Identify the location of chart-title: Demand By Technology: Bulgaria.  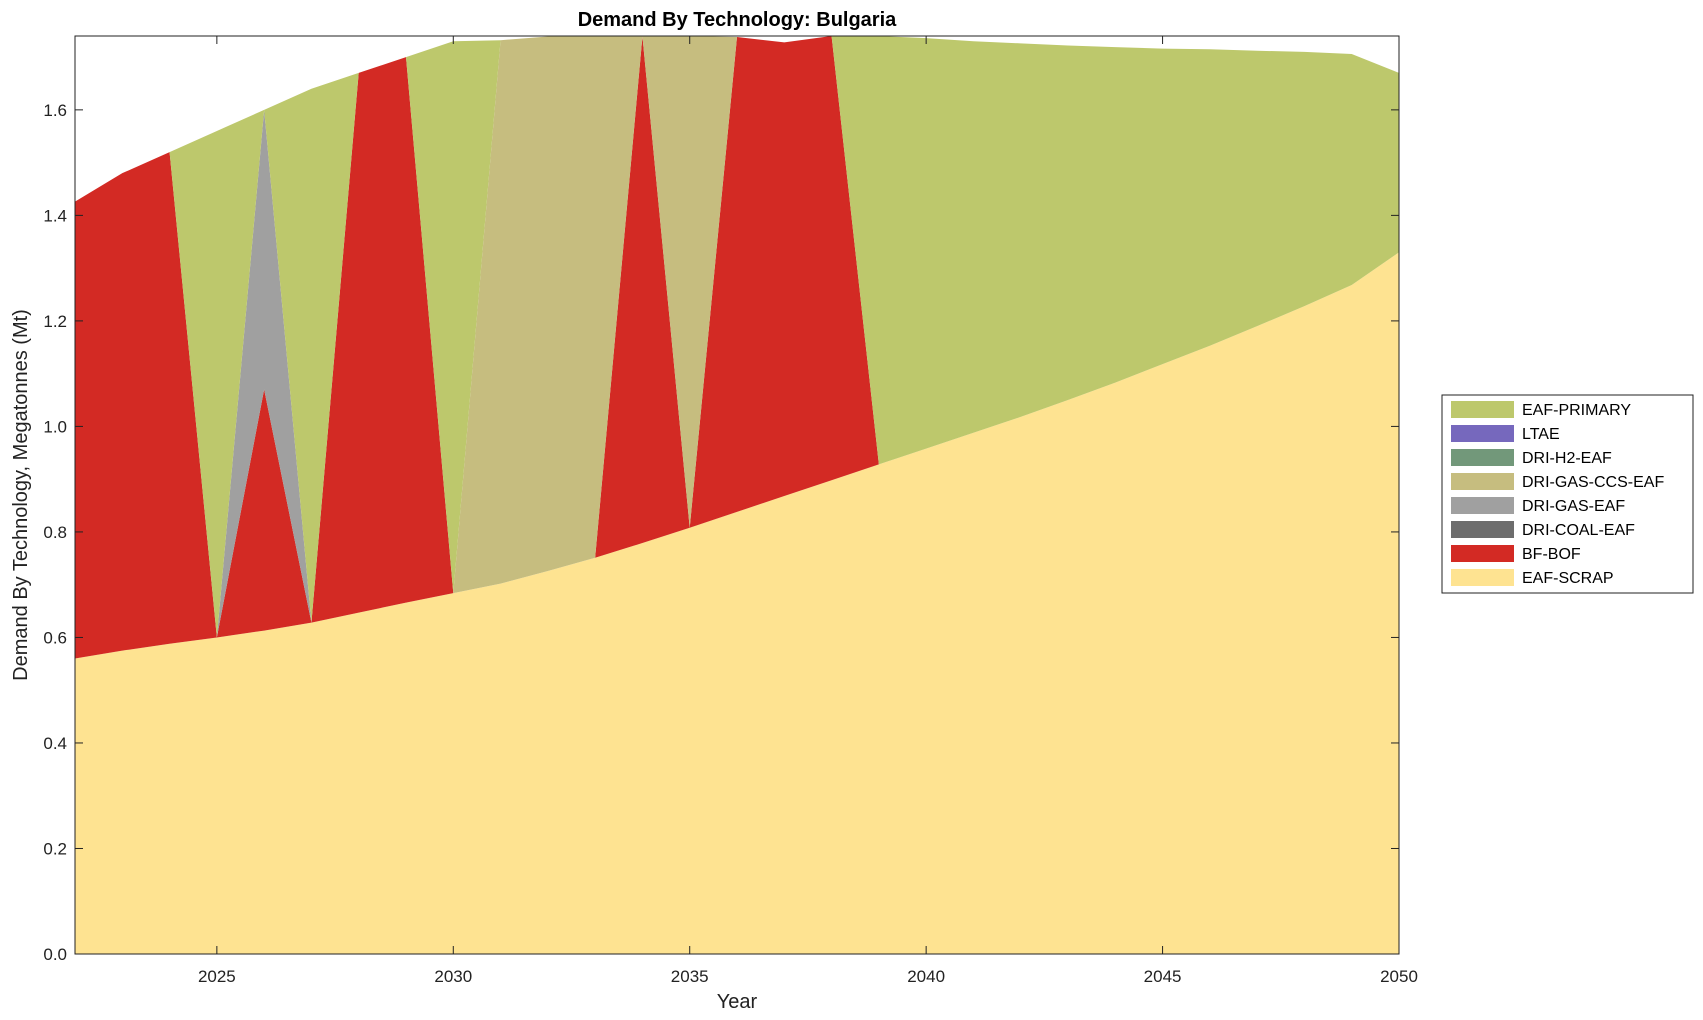
(737, 20).